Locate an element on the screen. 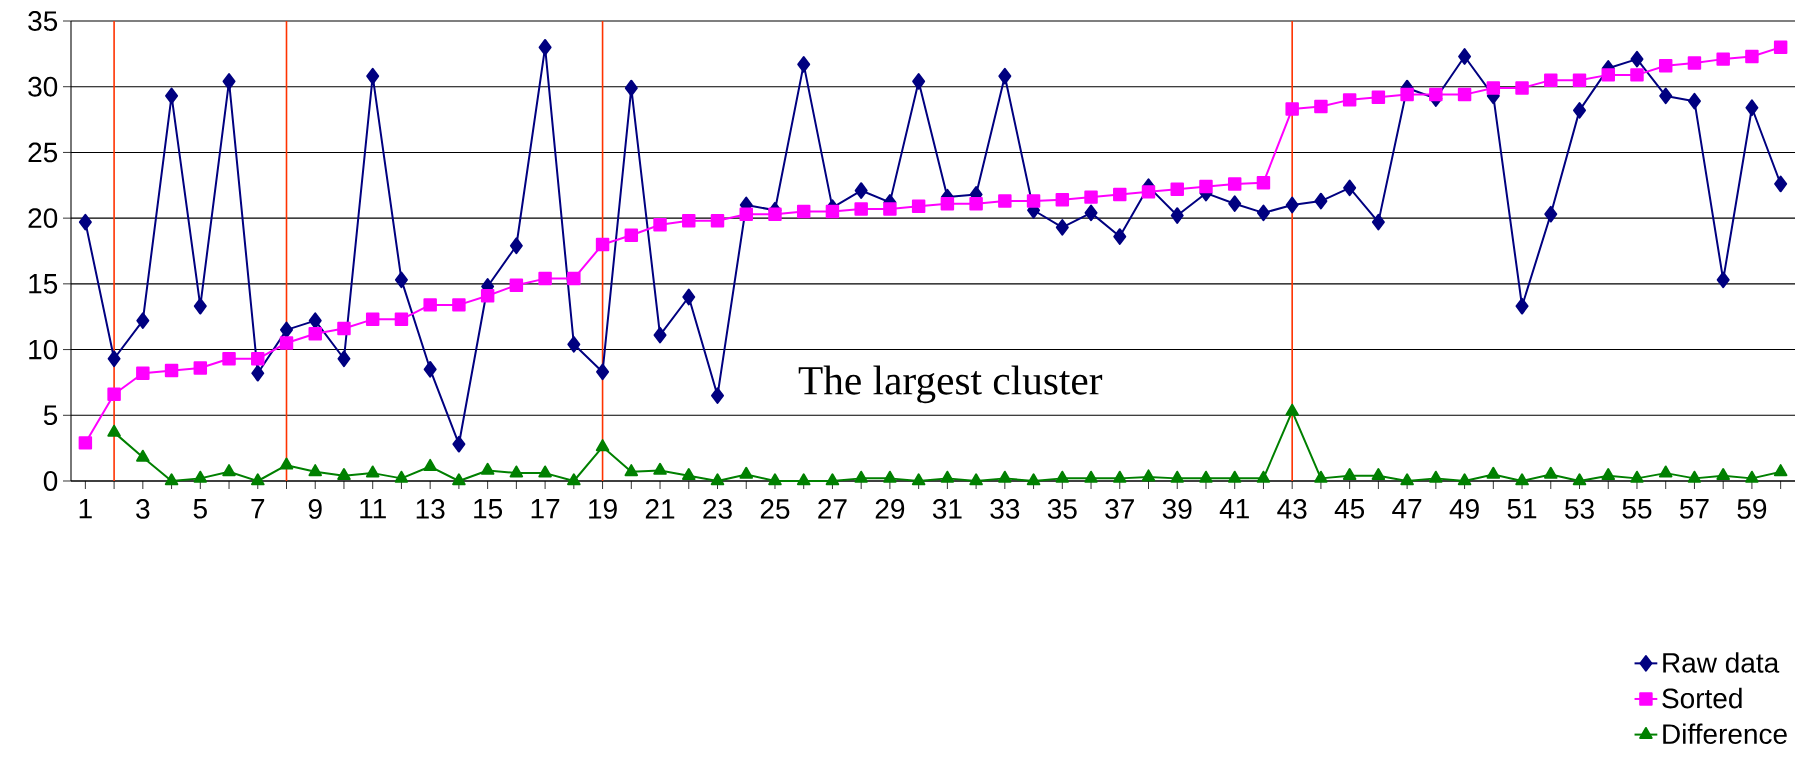 The width and height of the screenshot is (1811, 768). y-tick-label: 5 is located at coordinates (50, 415).